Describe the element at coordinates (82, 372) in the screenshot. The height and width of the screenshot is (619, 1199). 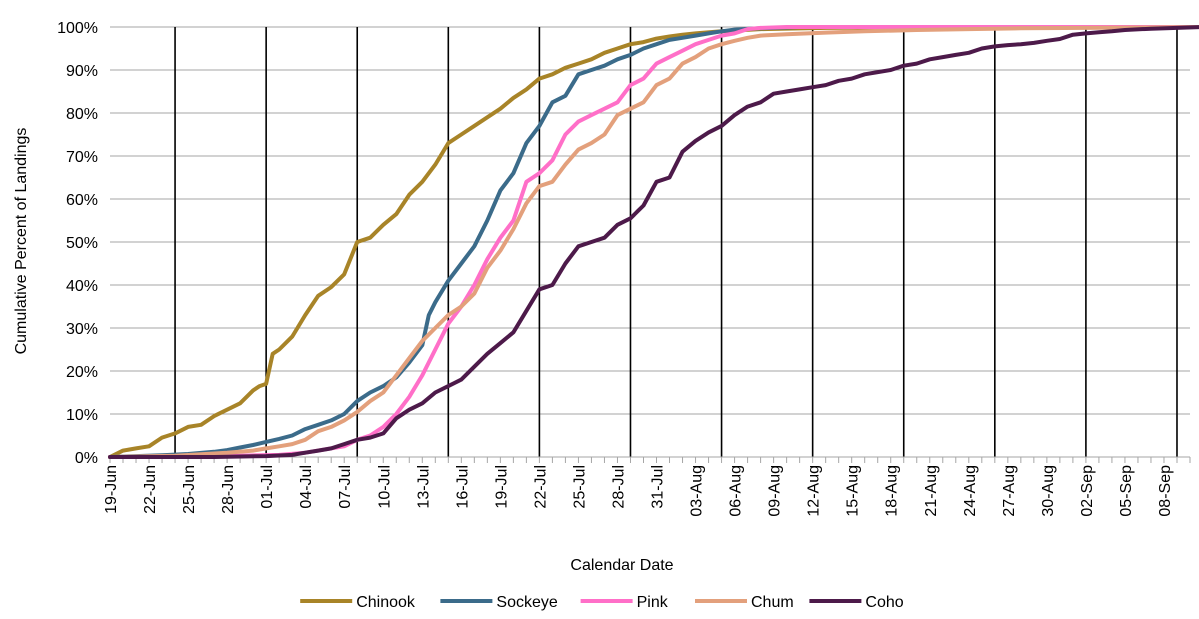
I see `y-tick-label: 20%` at that location.